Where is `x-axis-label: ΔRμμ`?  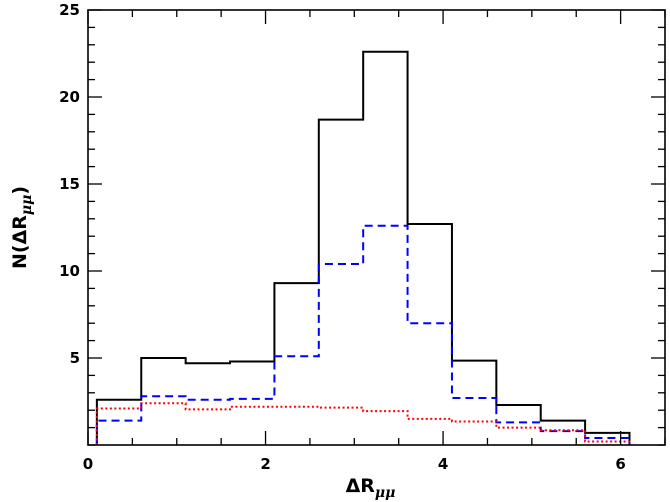
x-axis-label: ΔRμμ is located at coordinates (371, 488).